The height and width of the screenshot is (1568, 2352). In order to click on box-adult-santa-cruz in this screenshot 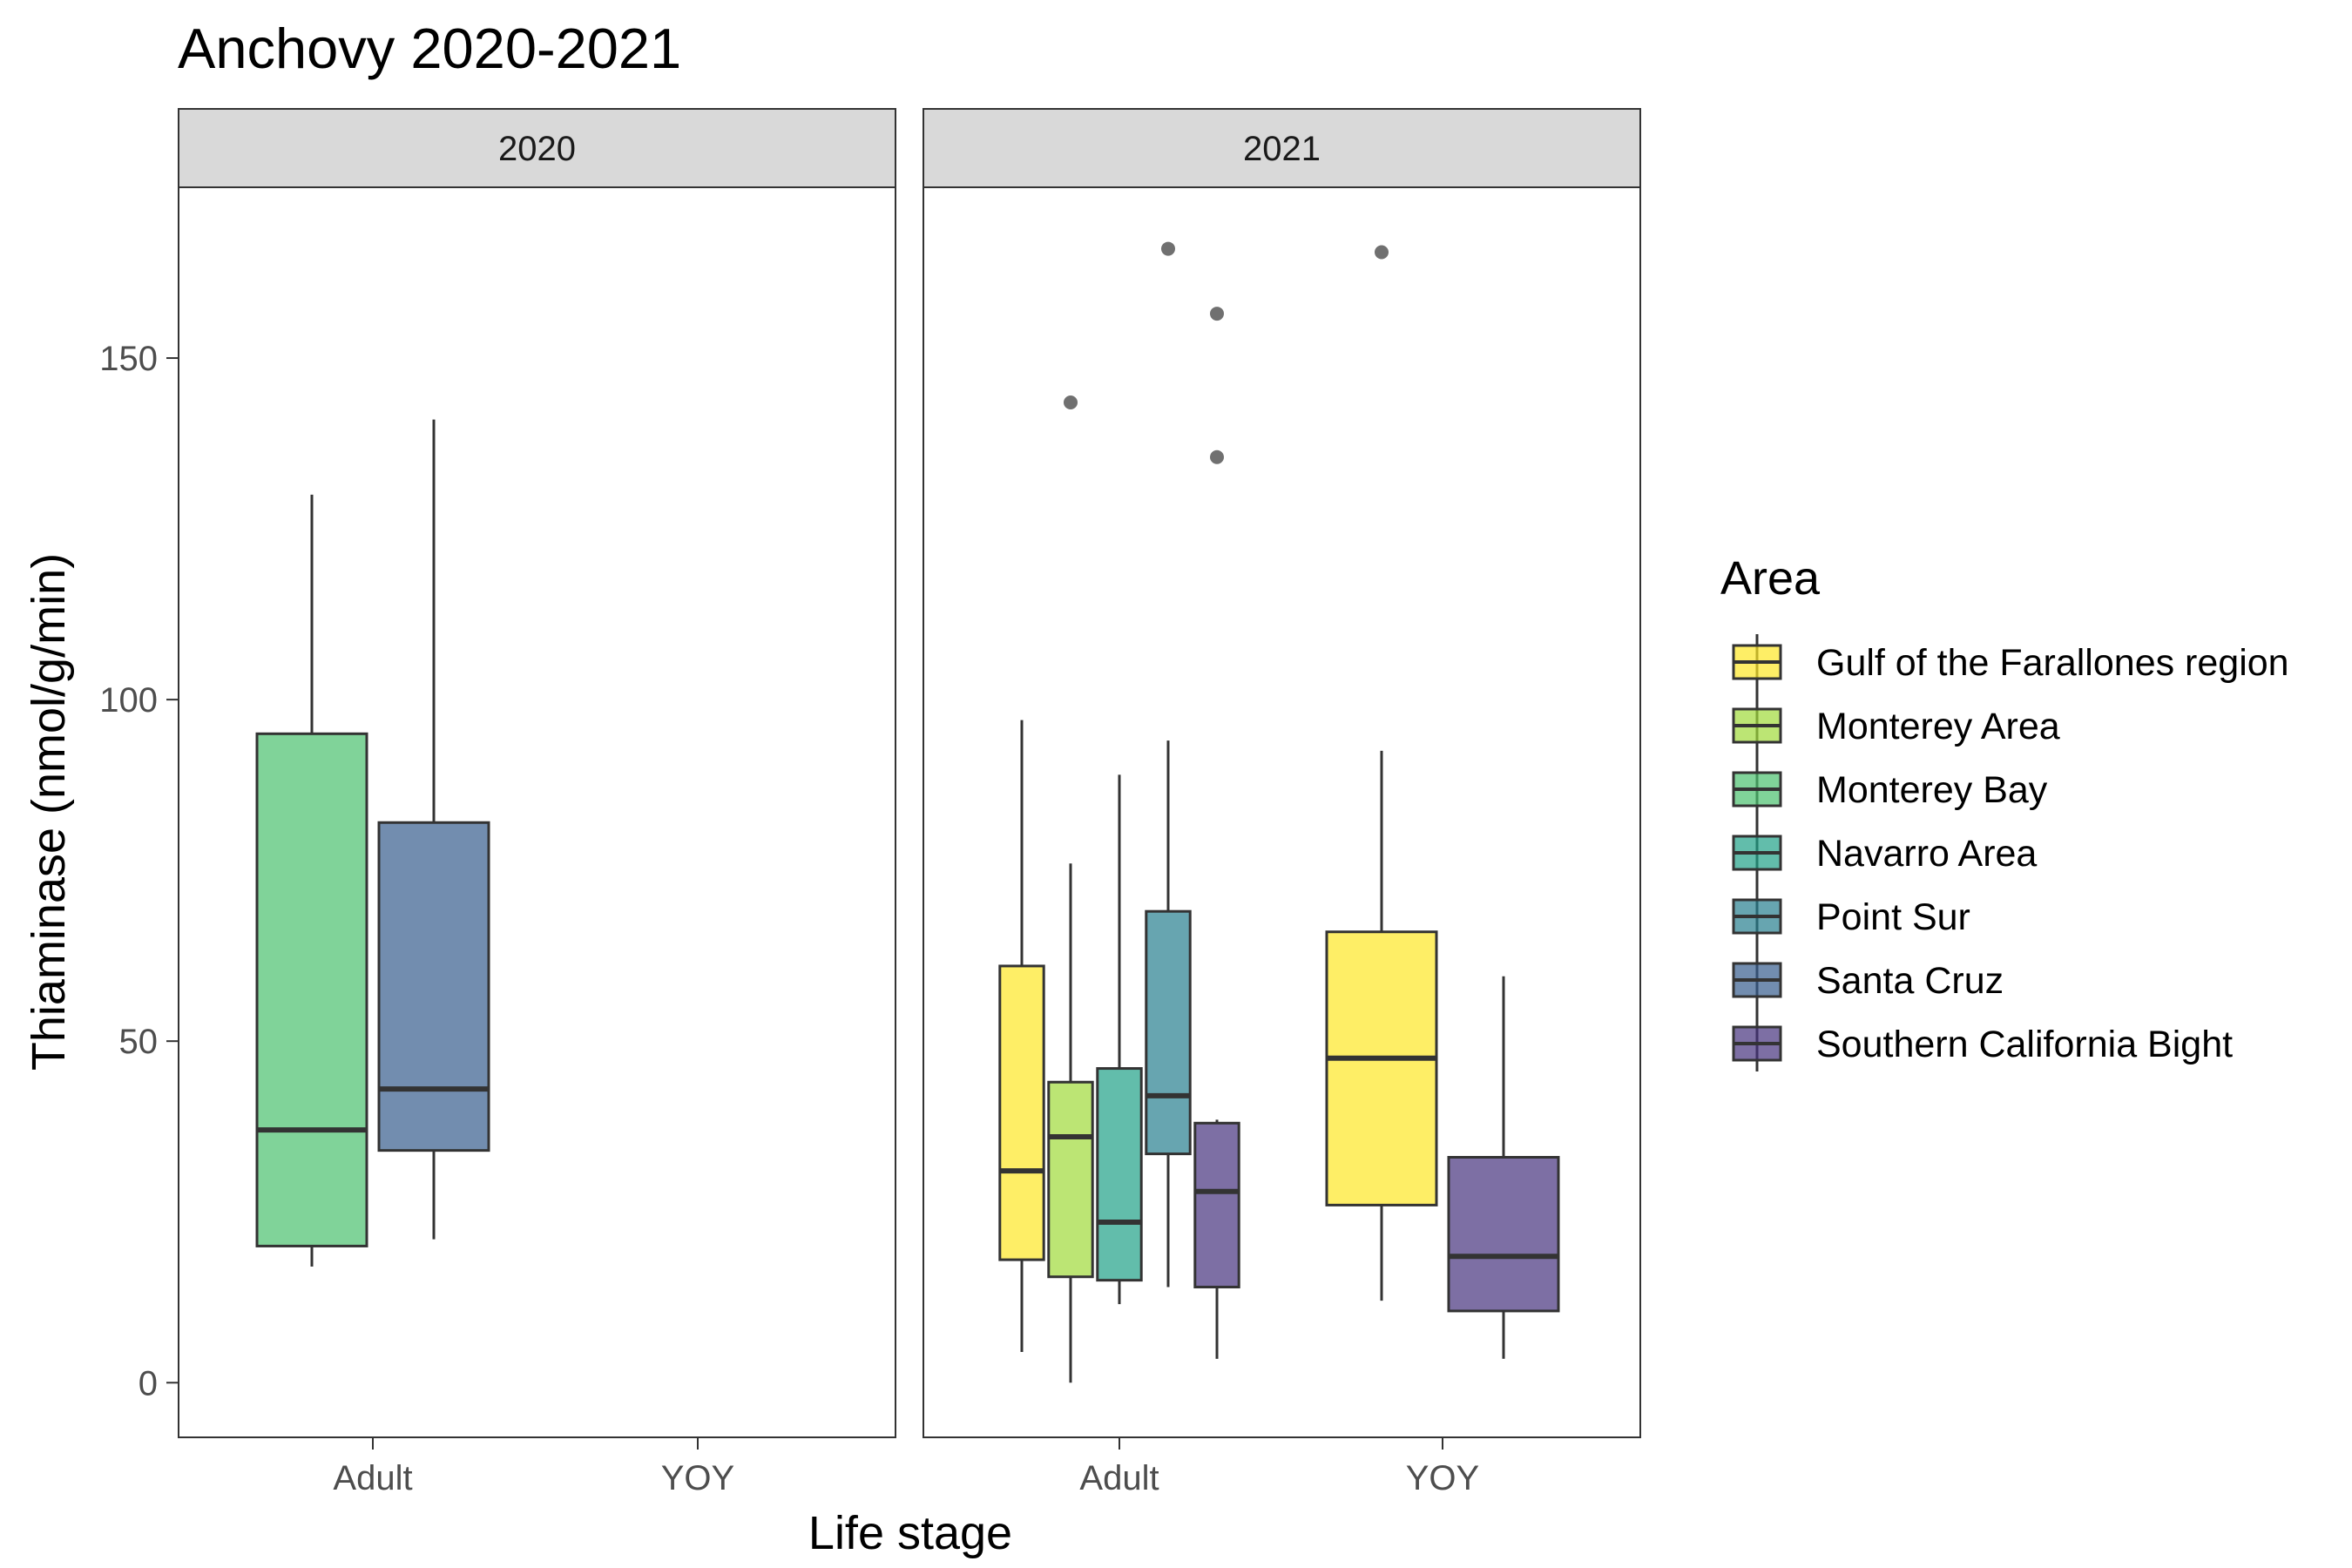, I will do `click(433, 830)`.